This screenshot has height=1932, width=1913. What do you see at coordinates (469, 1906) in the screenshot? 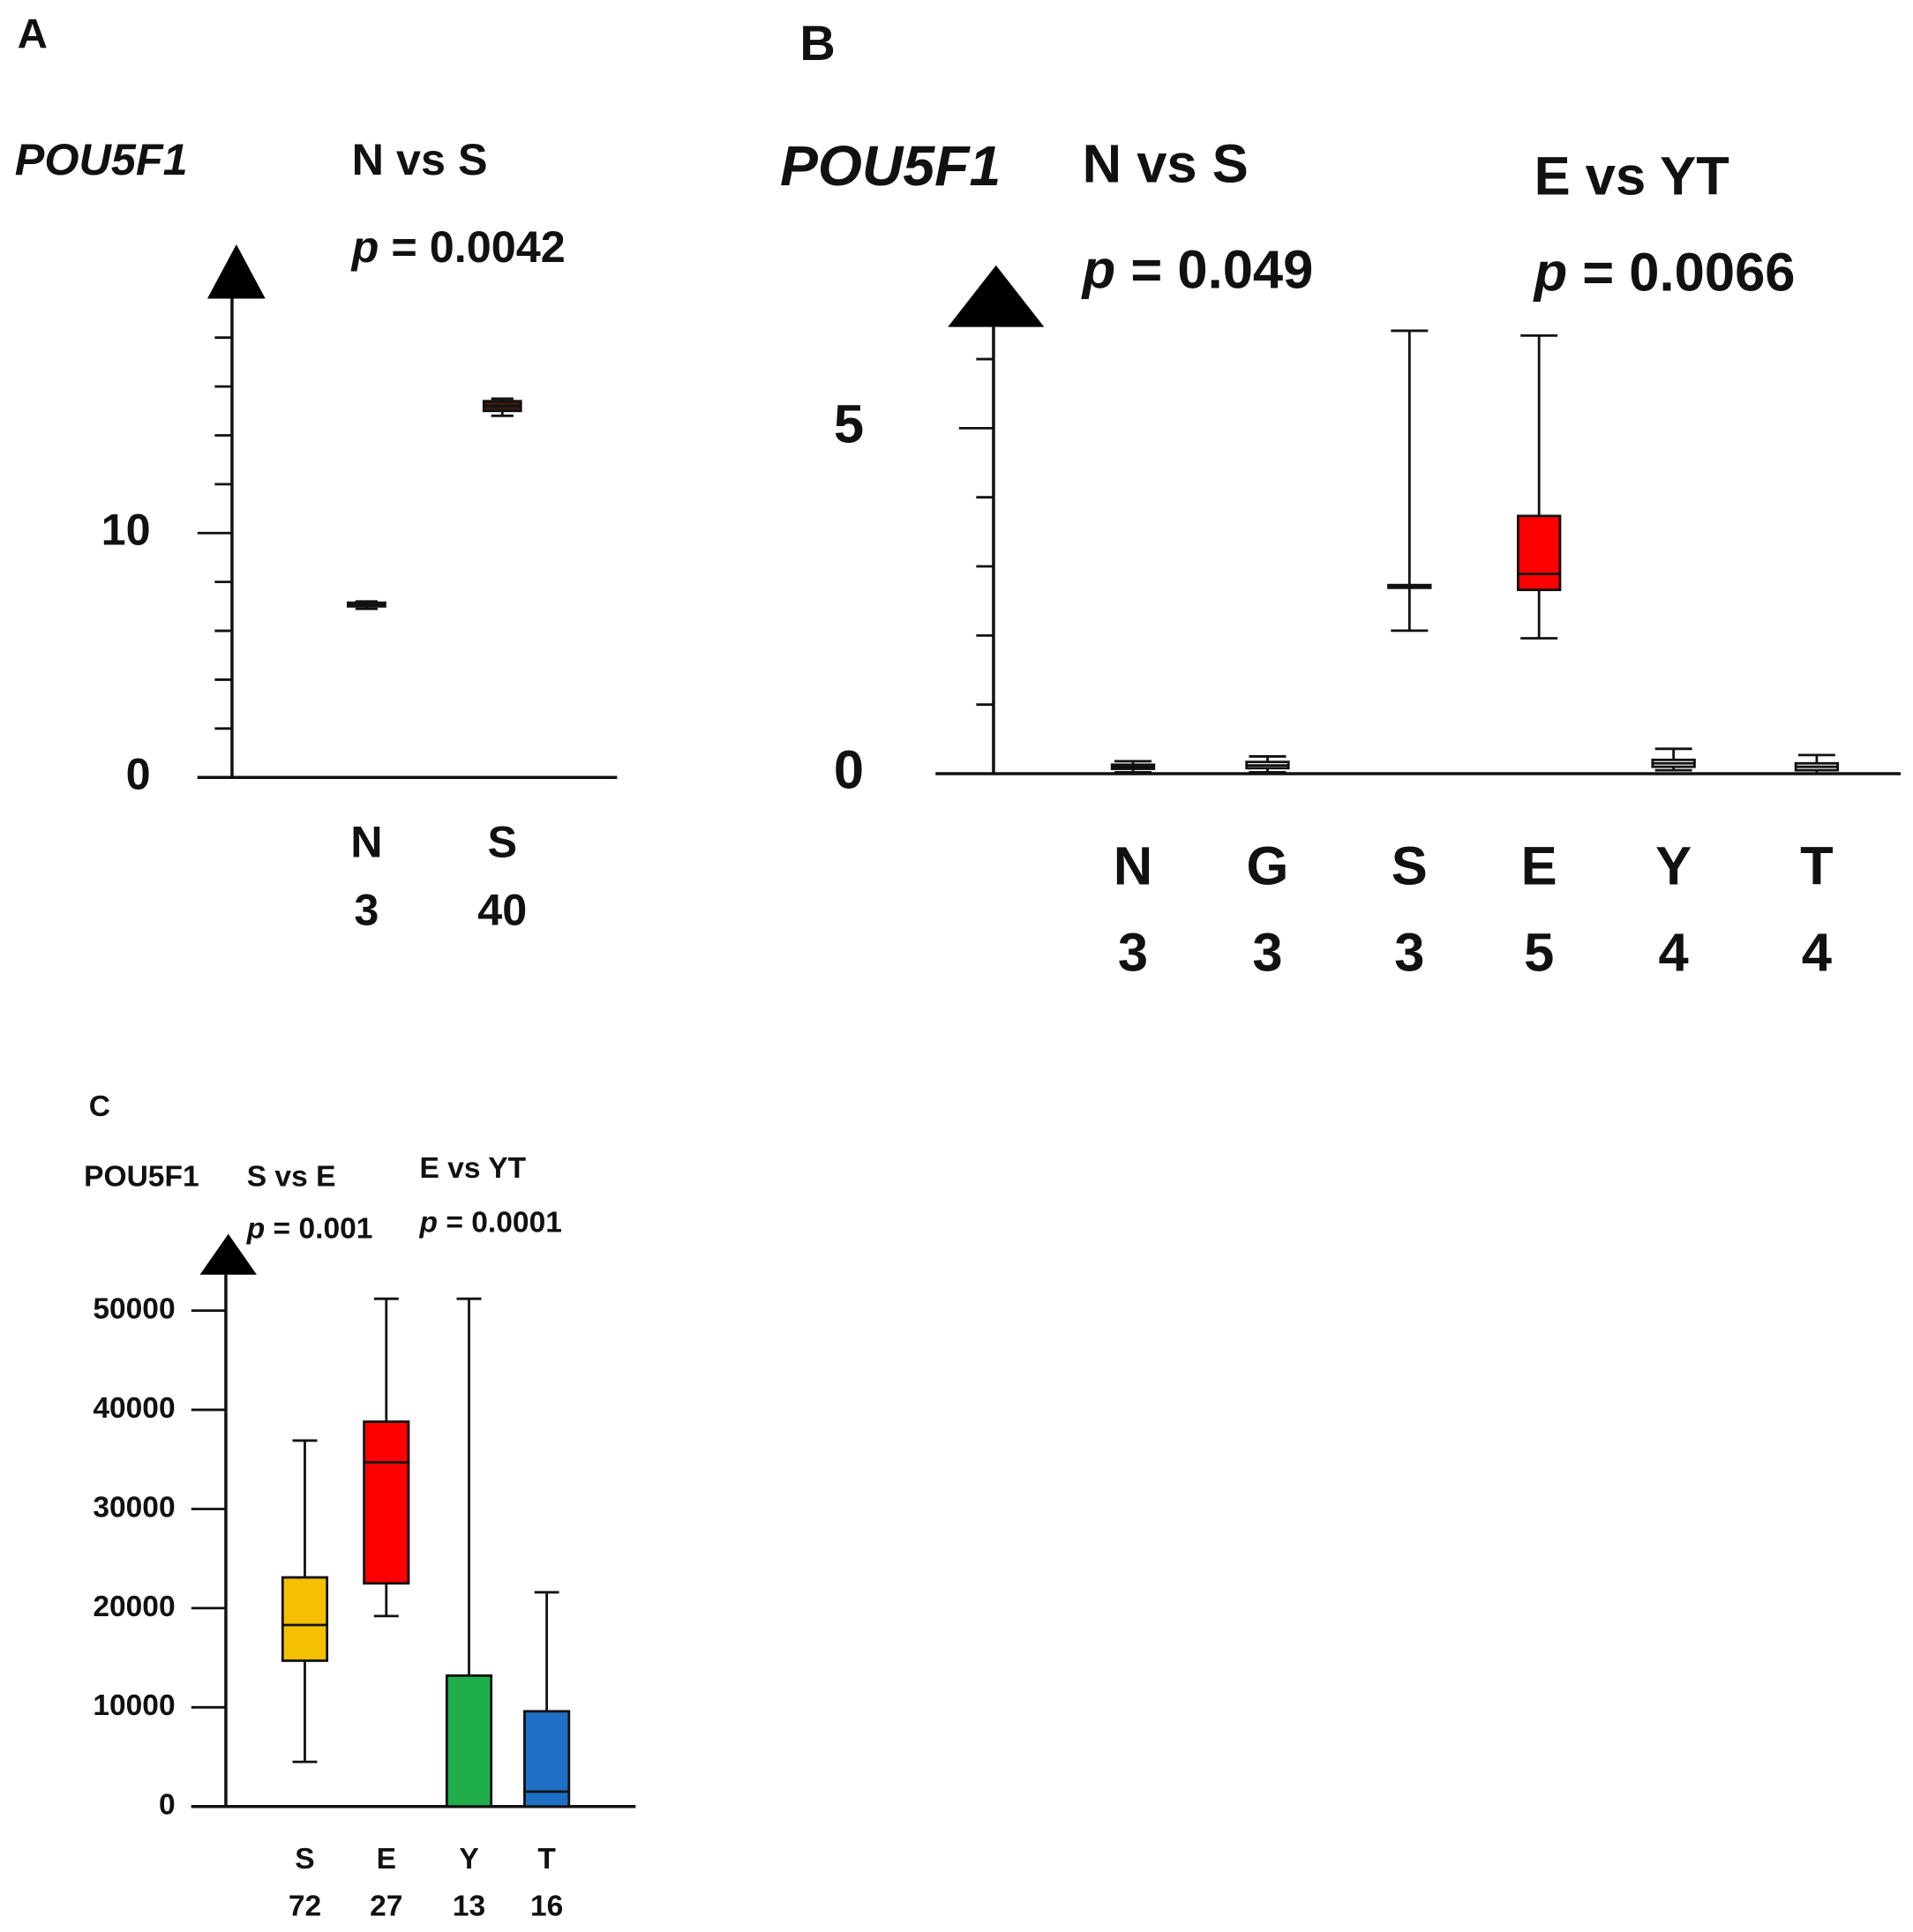
I see `sample-count: 13` at bounding box center [469, 1906].